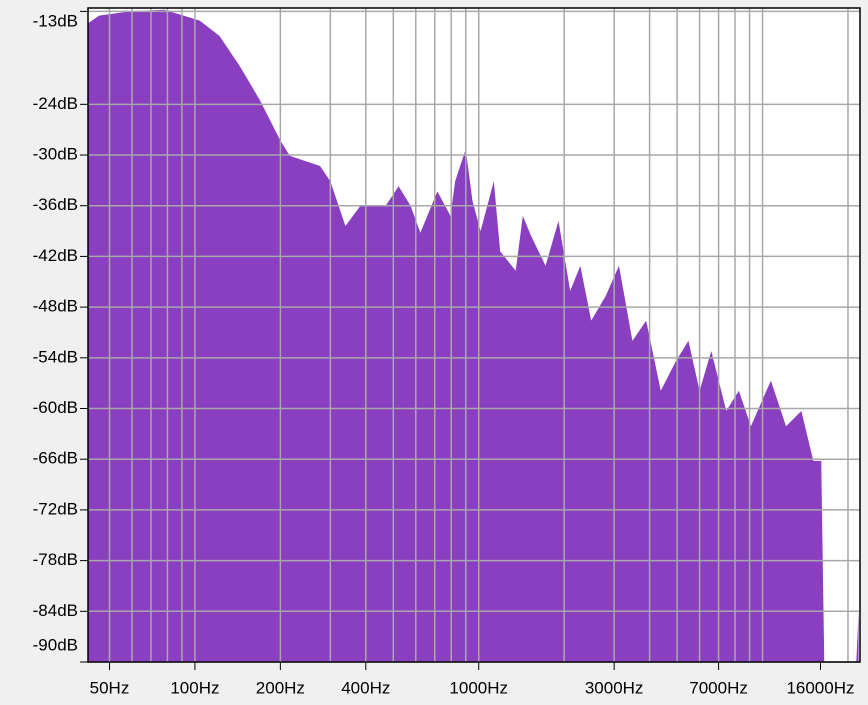 The image size is (868, 705). I want to click on y-tick-label: -78dB, so click(55, 559).